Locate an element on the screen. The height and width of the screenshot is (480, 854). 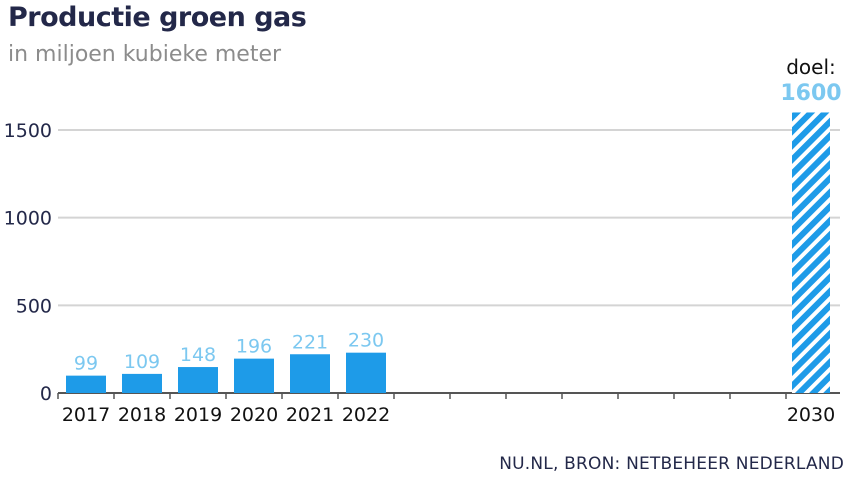
bar-2020 is located at coordinates (254, 375).